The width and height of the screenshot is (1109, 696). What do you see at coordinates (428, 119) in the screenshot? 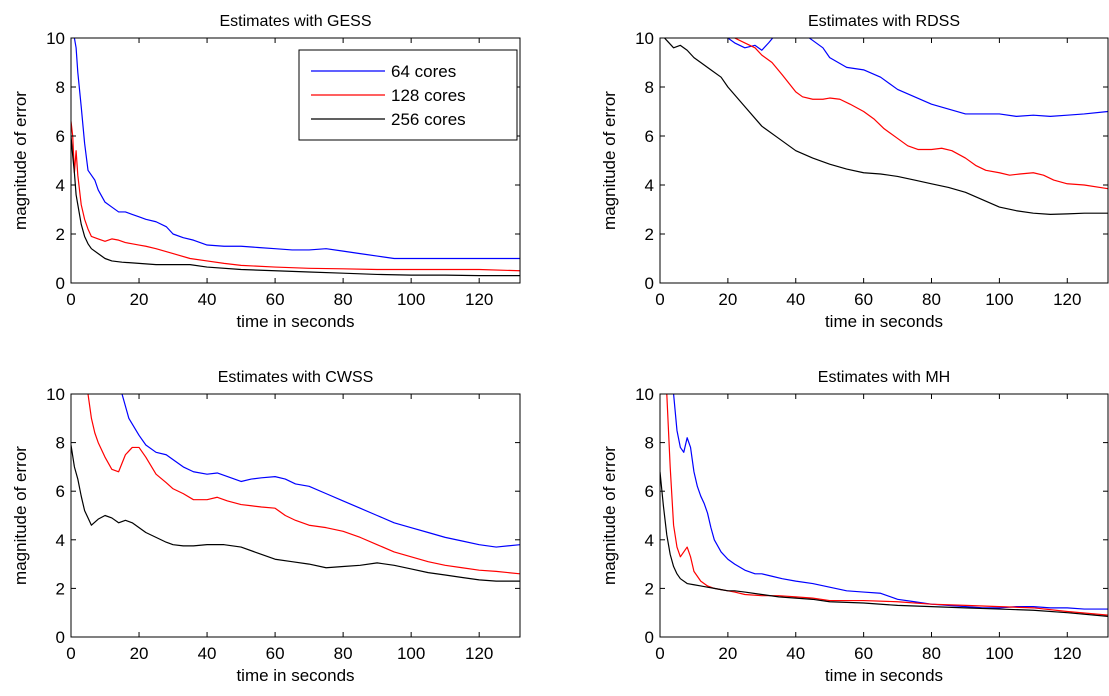
I see `legend-label: 256 cores` at bounding box center [428, 119].